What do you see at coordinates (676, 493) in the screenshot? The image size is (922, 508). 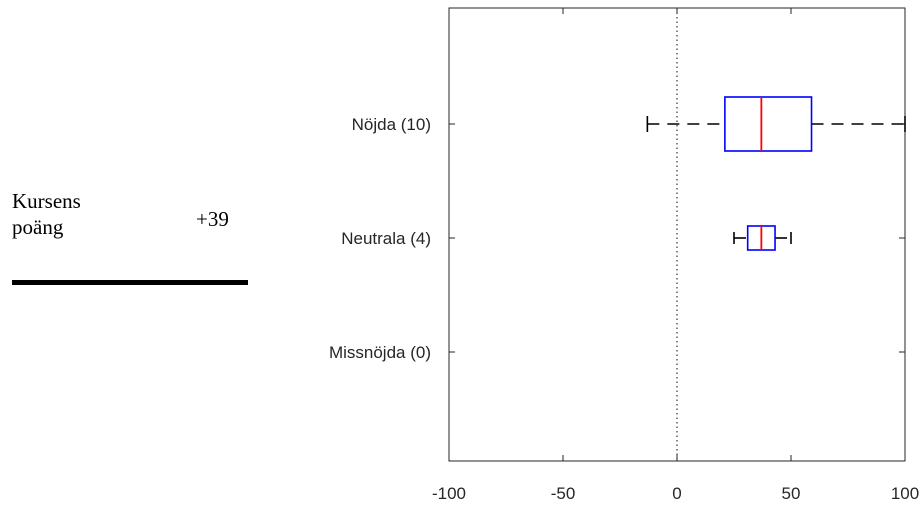 I see `x-tick-label: 0` at bounding box center [676, 493].